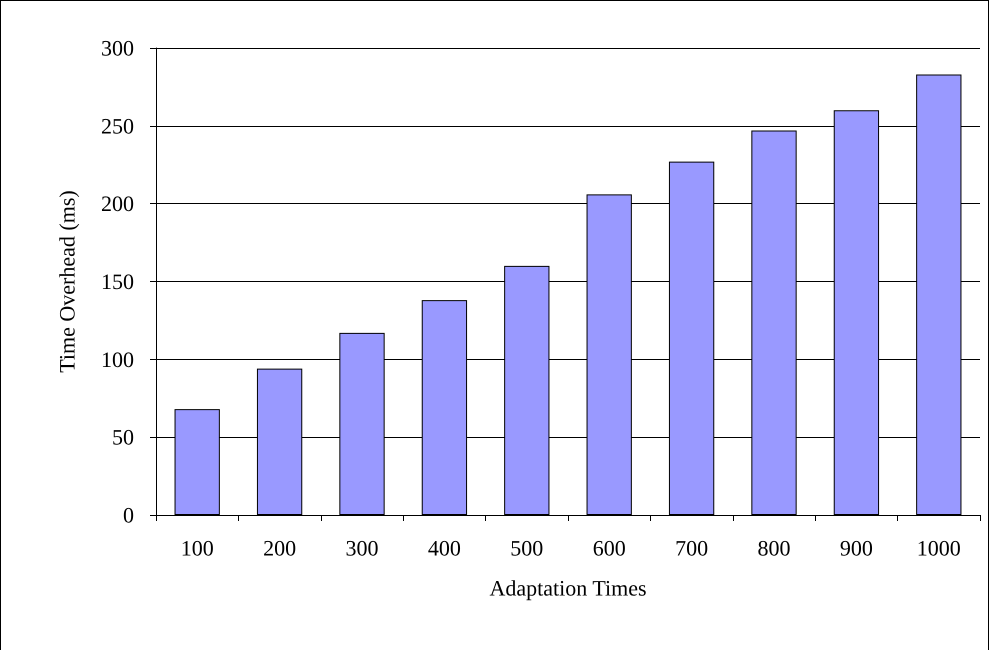  What do you see at coordinates (527, 548) in the screenshot?
I see `x-tick-label: 500` at bounding box center [527, 548].